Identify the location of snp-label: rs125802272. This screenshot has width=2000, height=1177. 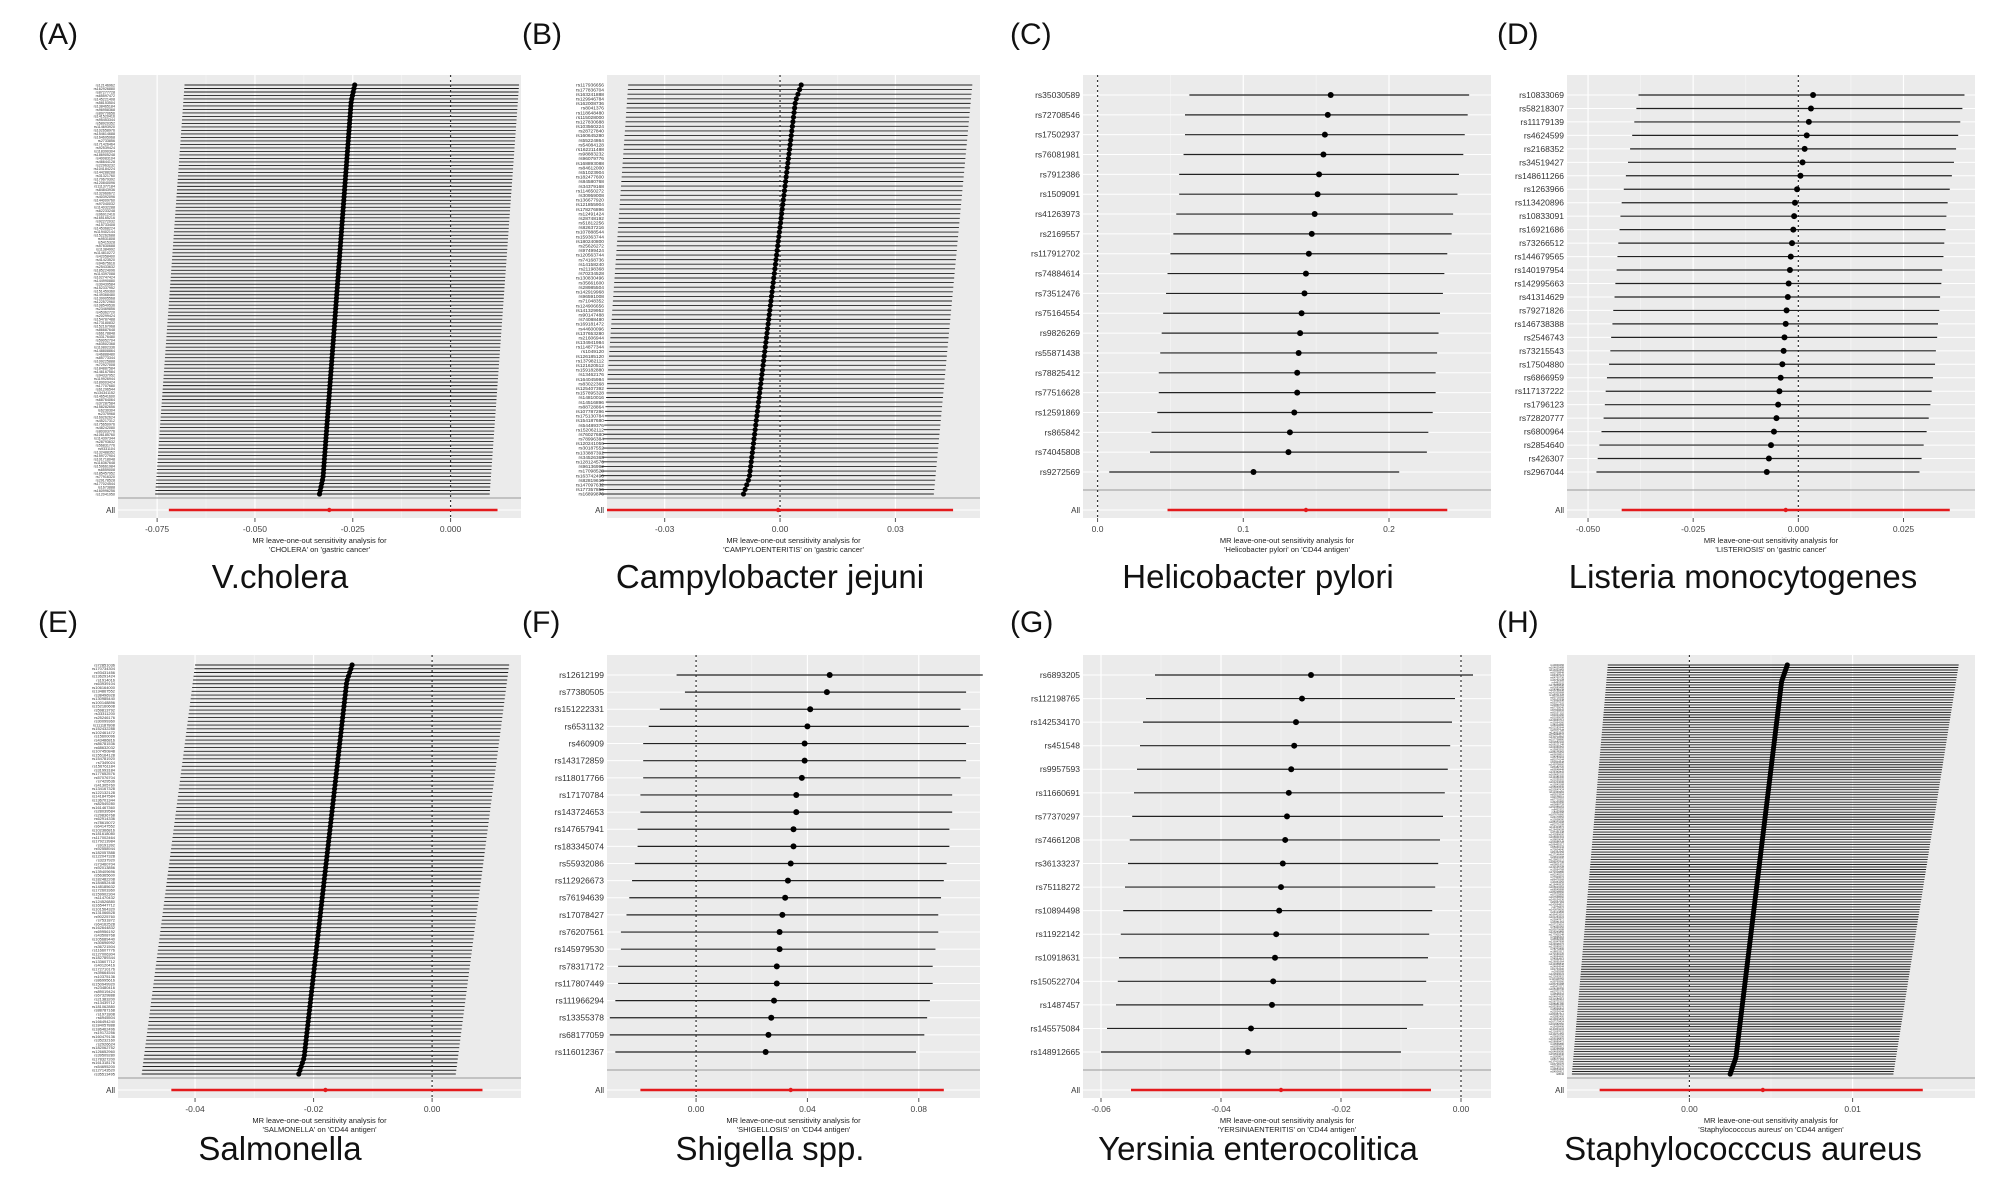
(1557, 859).